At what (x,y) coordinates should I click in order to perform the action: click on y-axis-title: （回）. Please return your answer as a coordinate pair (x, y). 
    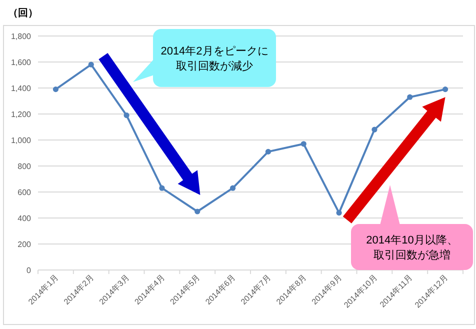
    Looking at the image, I should click on (23, 13).